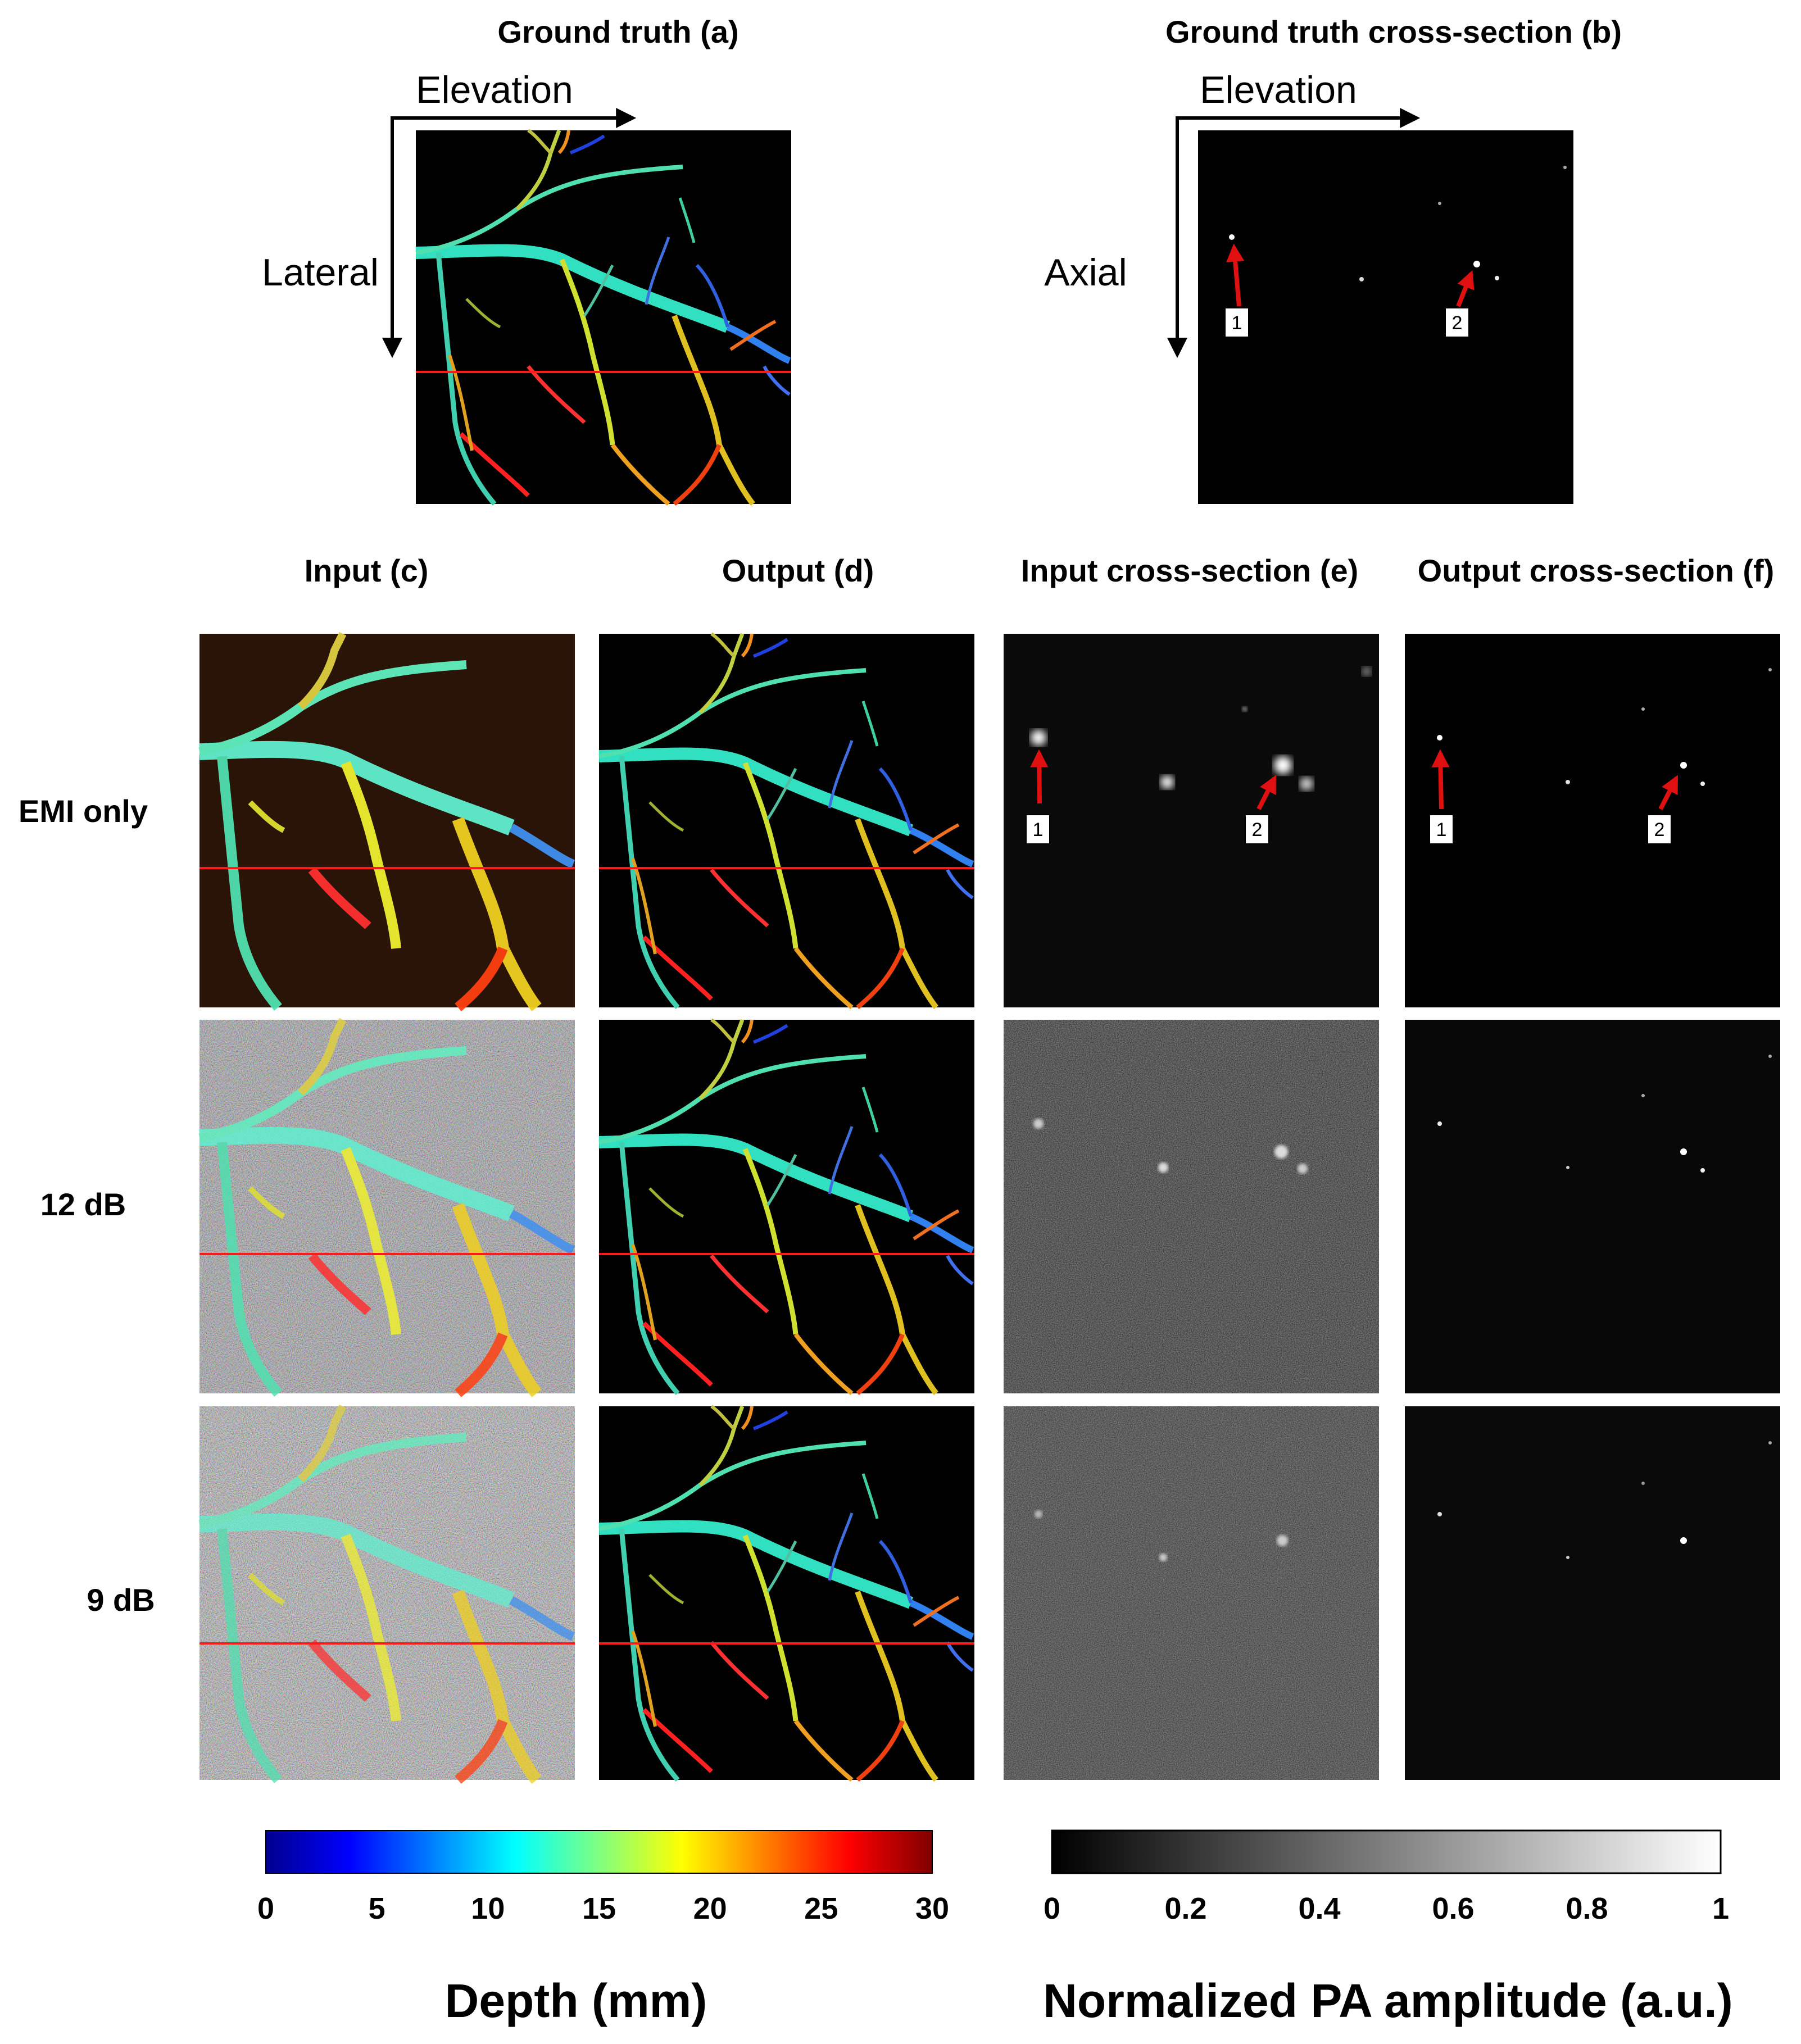 Image resolution: width=1801 pixels, height=2044 pixels. I want to click on arrow-marker-1-f, so click(1440, 780).